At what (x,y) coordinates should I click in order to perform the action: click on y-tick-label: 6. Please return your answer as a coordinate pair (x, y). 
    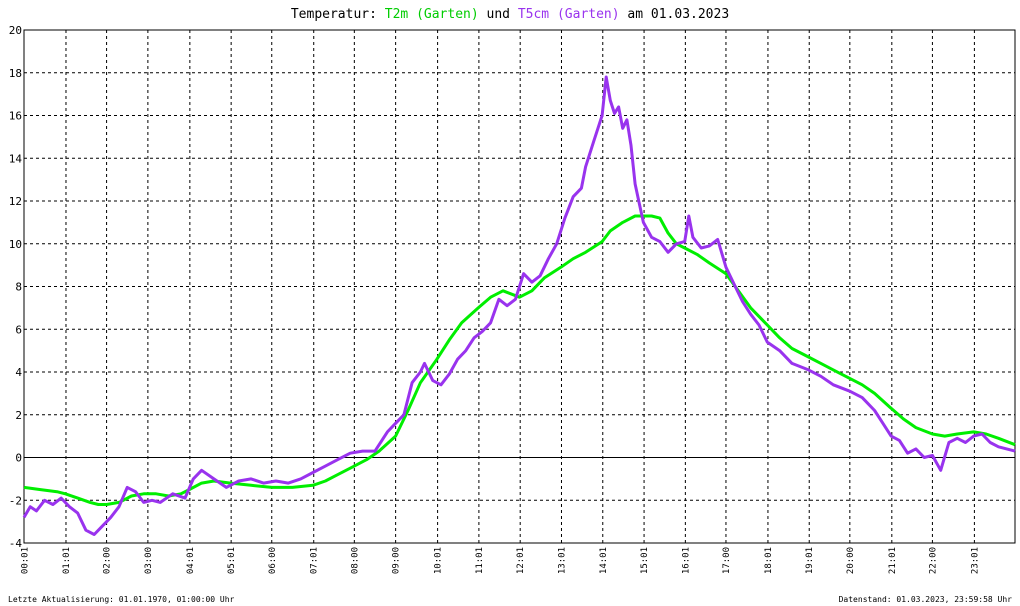
    Looking at the image, I should click on (18, 329).